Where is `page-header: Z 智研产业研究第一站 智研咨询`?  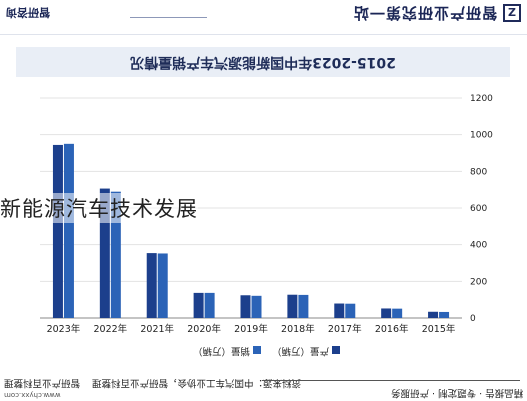
page-header: Z 智研产业研究第一站 智研咨询 is located at coordinates (263, 16).